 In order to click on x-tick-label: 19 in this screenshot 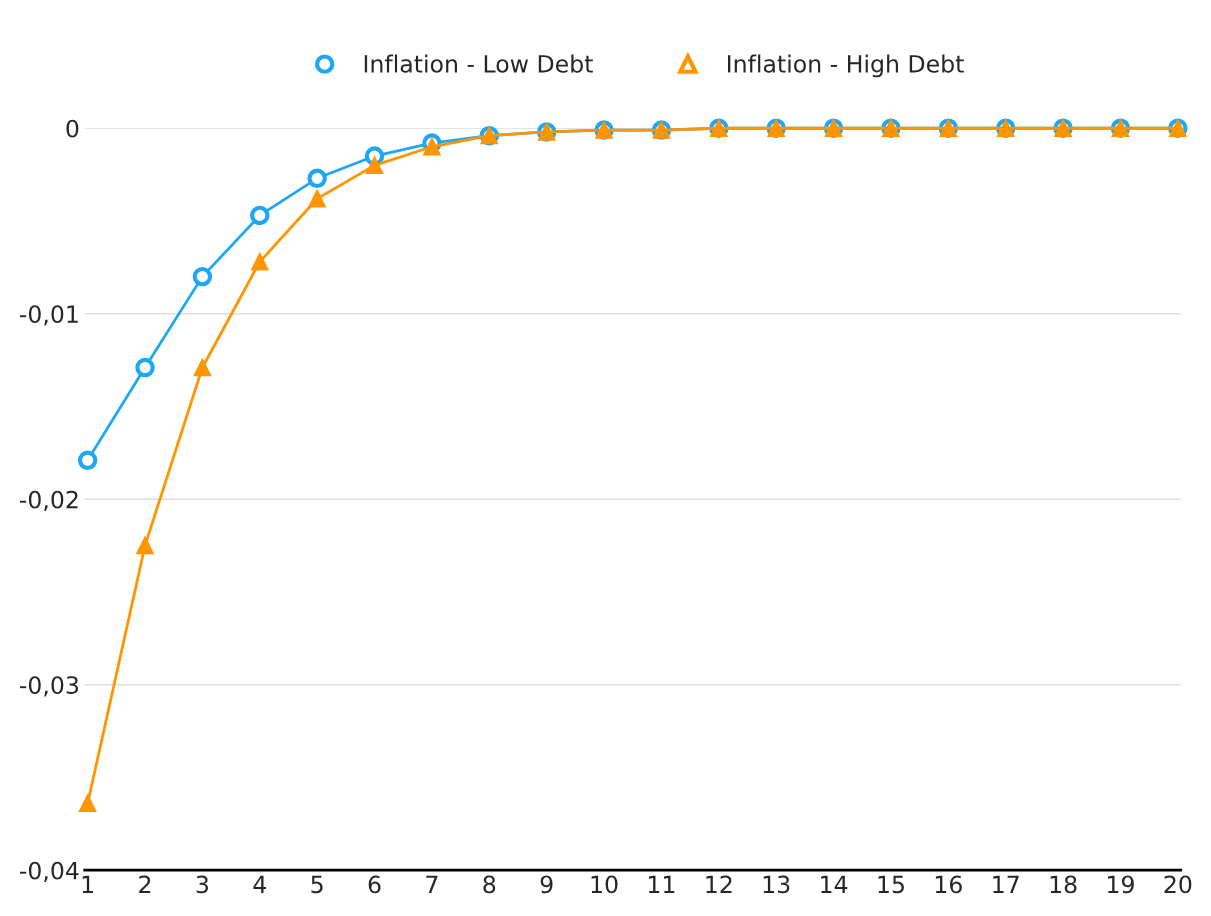, I will do `click(1121, 884)`.